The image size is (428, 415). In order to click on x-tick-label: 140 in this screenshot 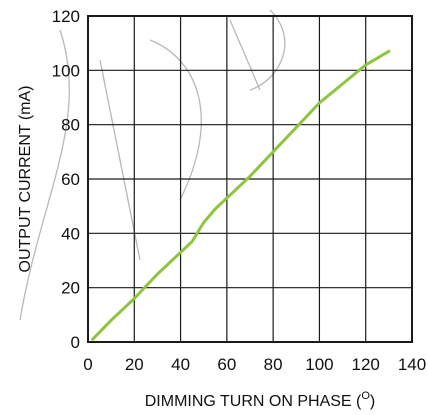, I will do `click(412, 364)`.